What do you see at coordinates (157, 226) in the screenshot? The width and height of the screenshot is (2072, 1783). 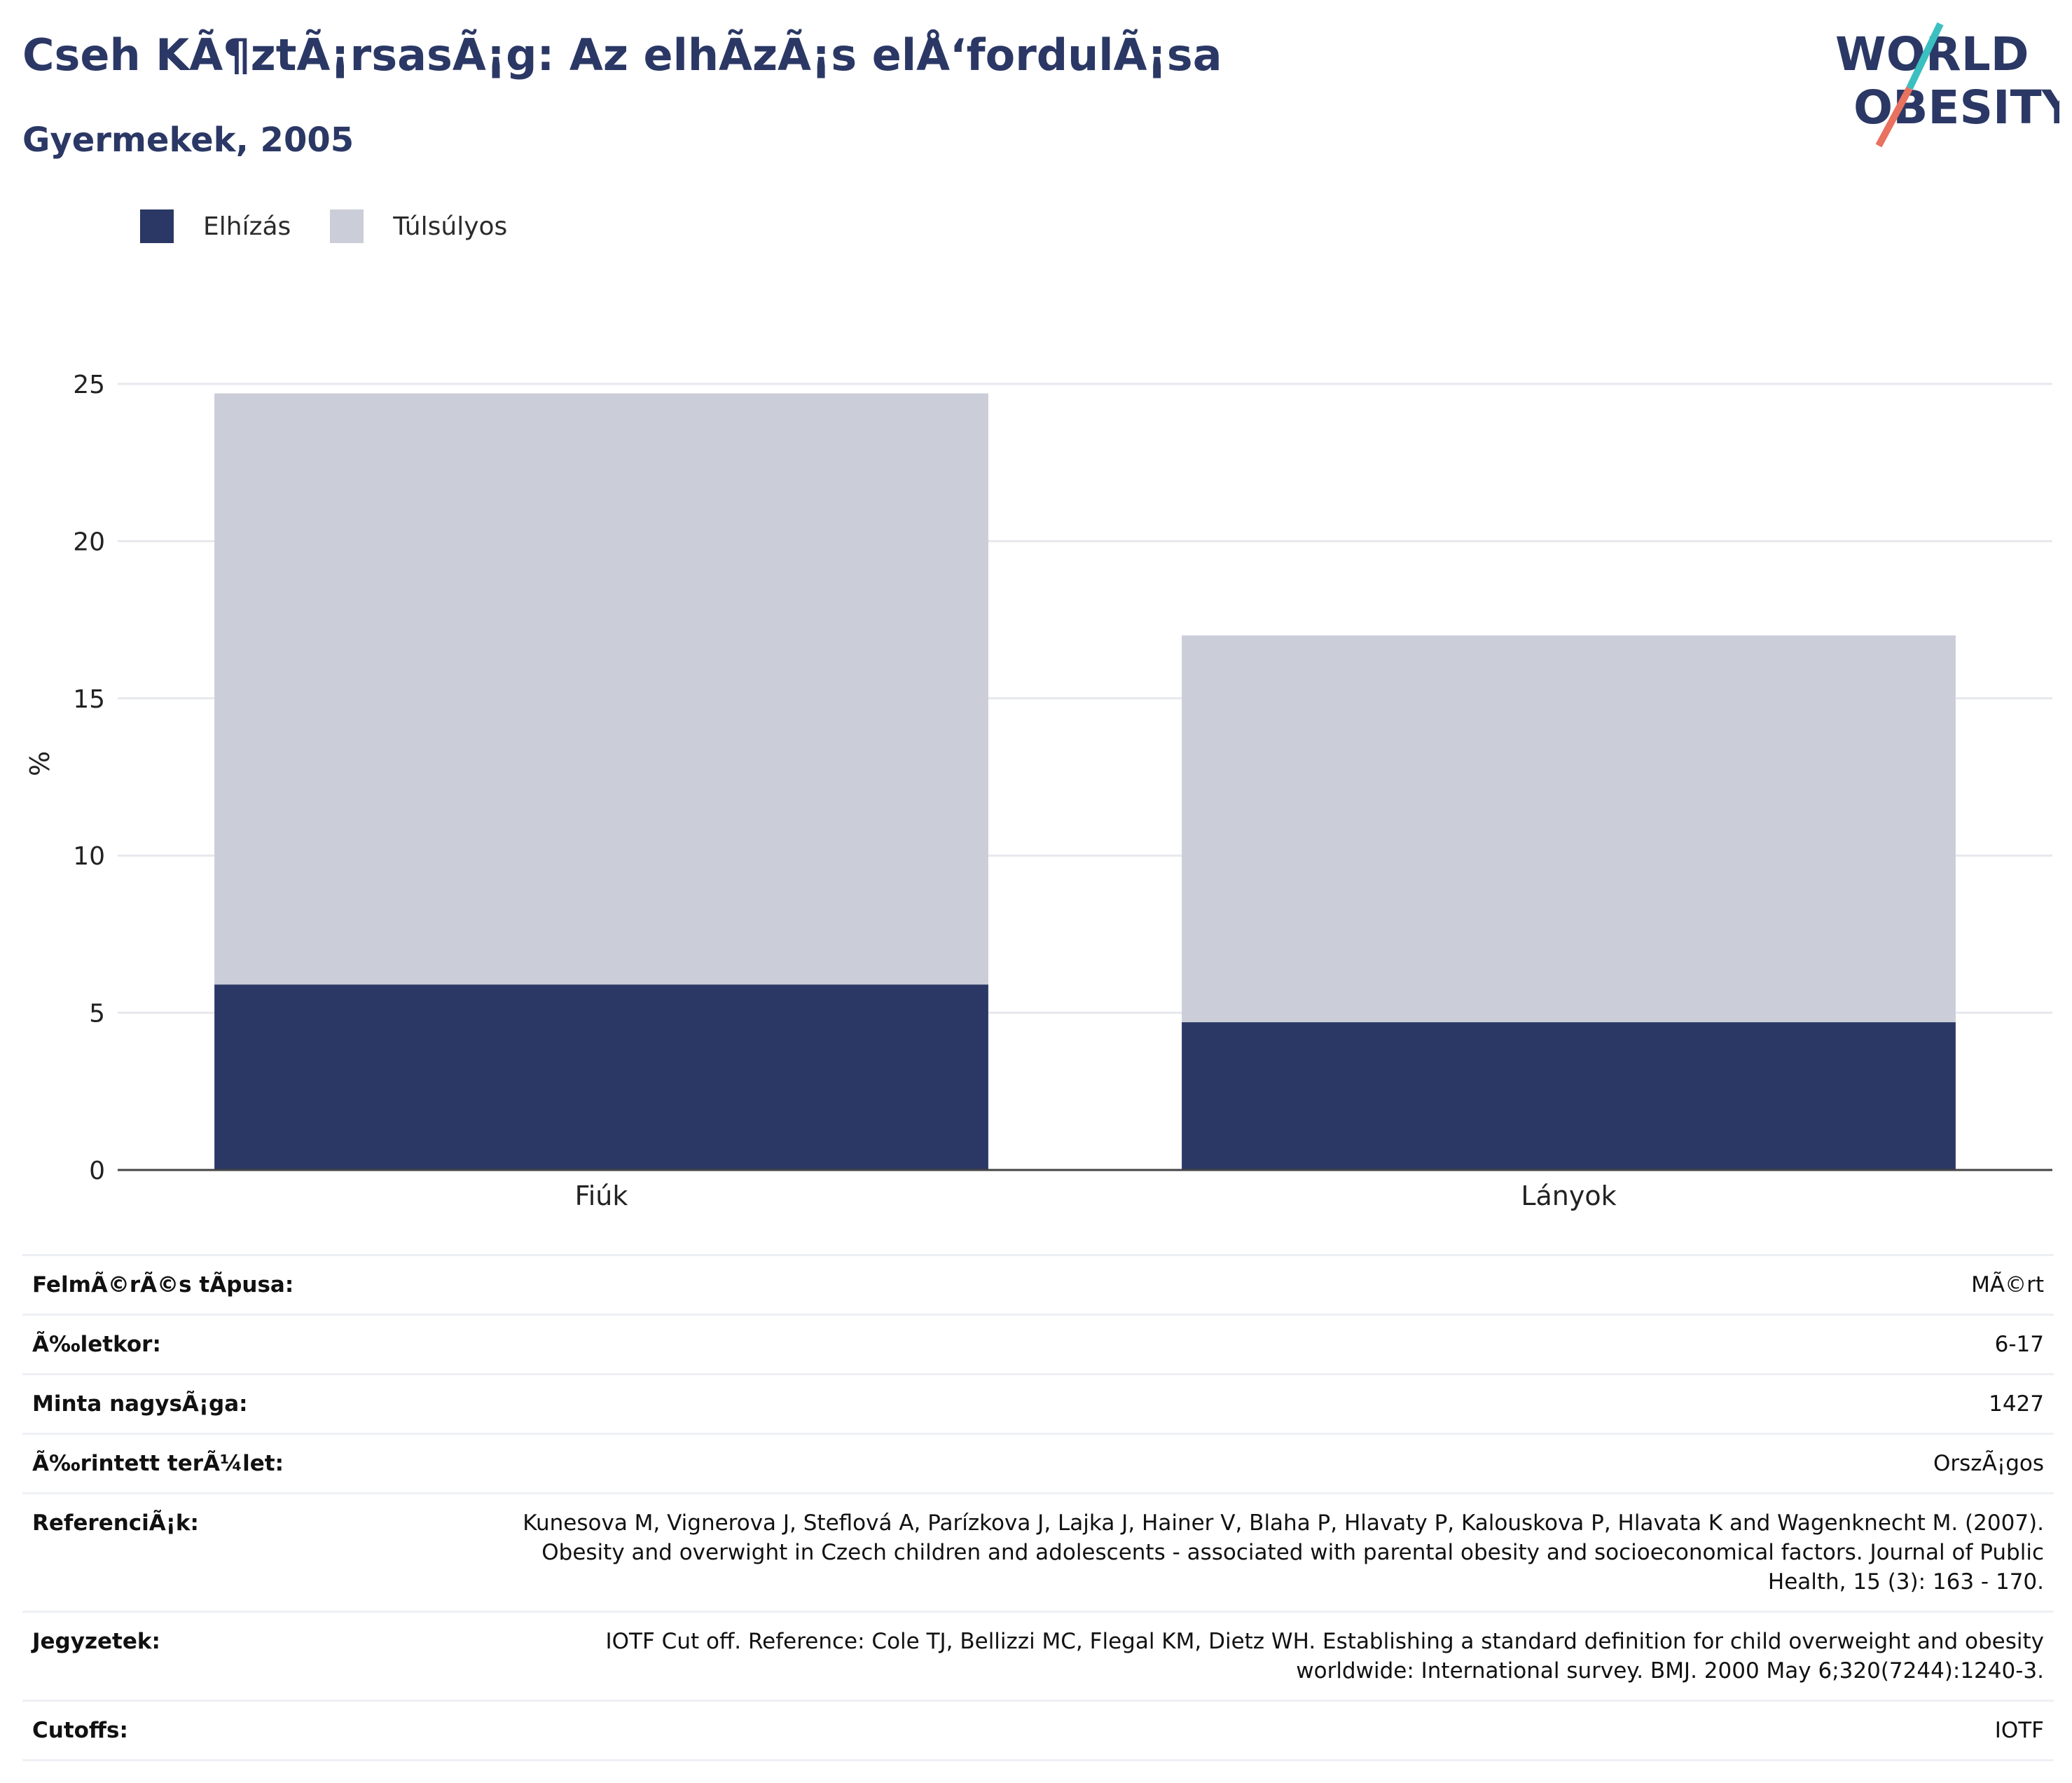 I see `legend-swatch-obesity` at bounding box center [157, 226].